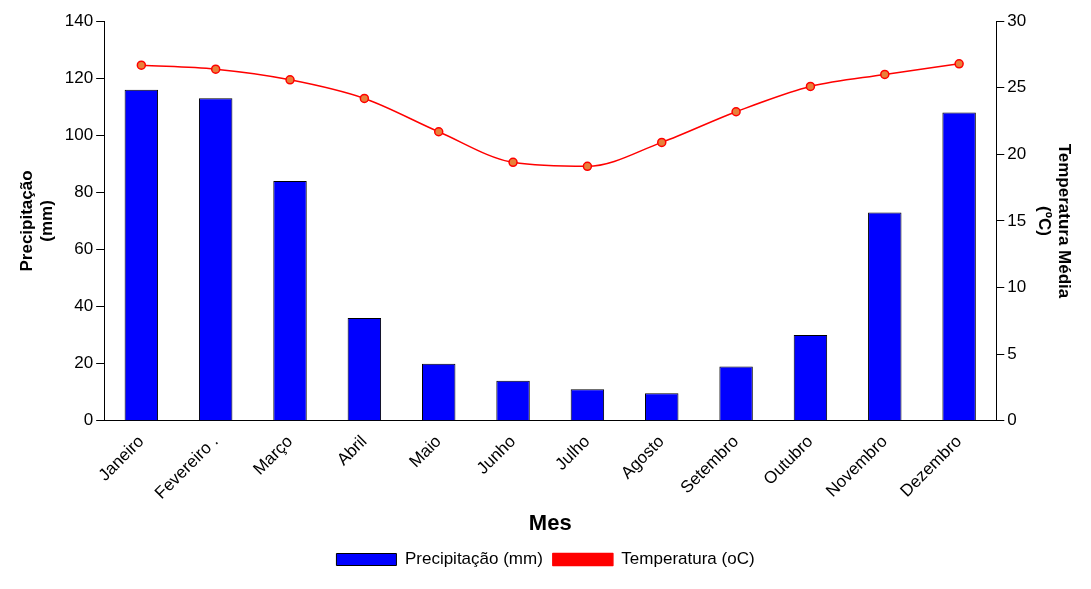  I want to click on y2-tick-label: 5, so click(1012, 353).